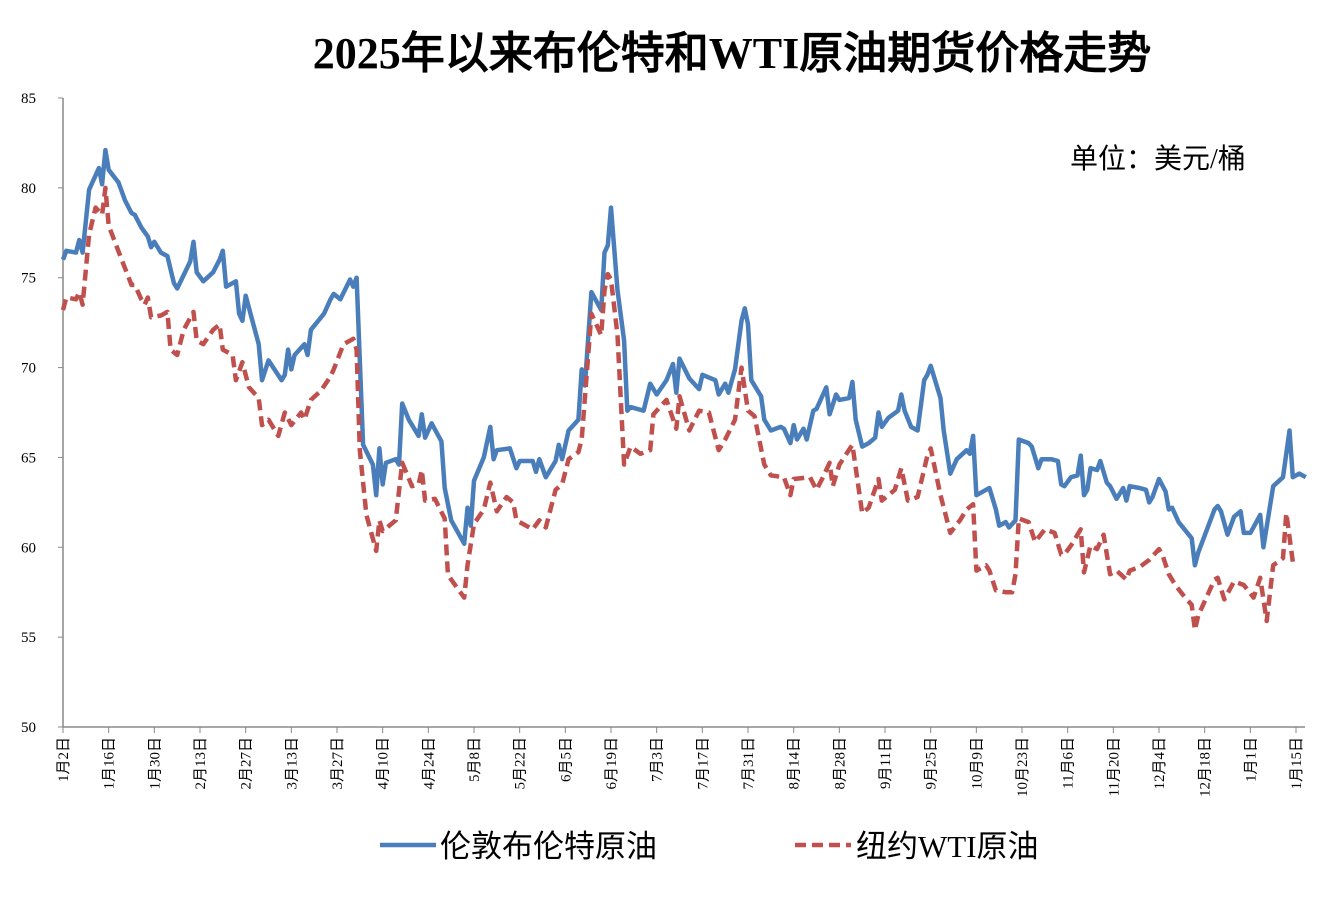  What do you see at coordinates (338, 763) in the screenshot?
I see `x-tick-label: 3月27日` at bounding box center [338, 763].